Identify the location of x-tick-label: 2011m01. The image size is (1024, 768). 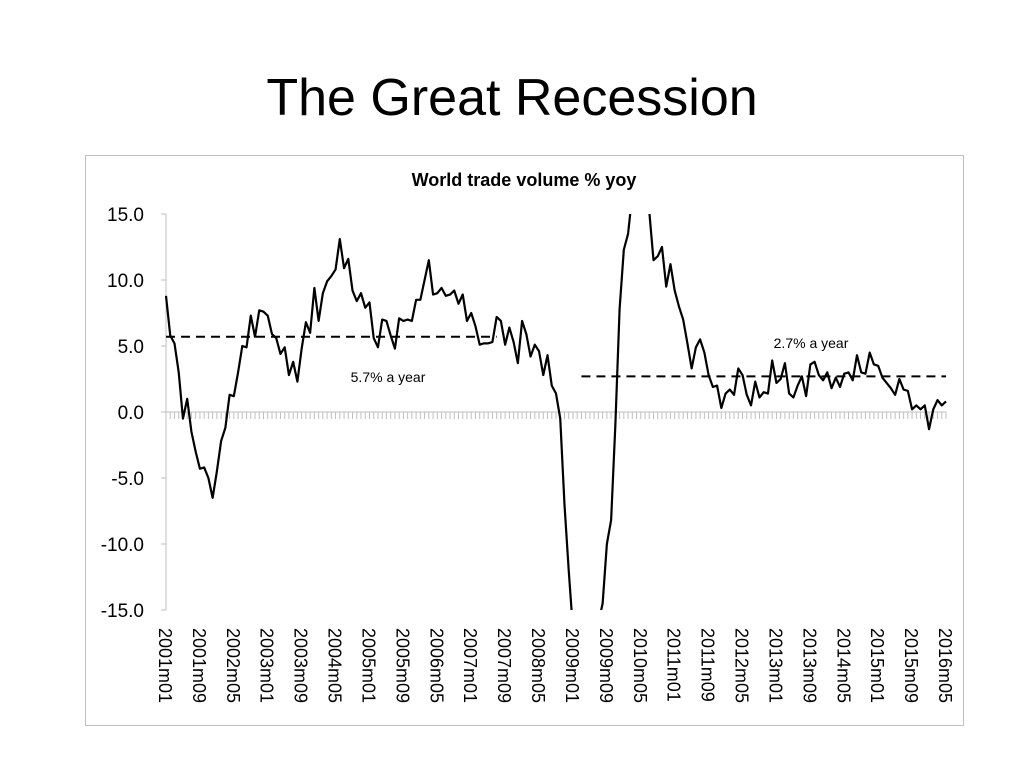
(674, 665).